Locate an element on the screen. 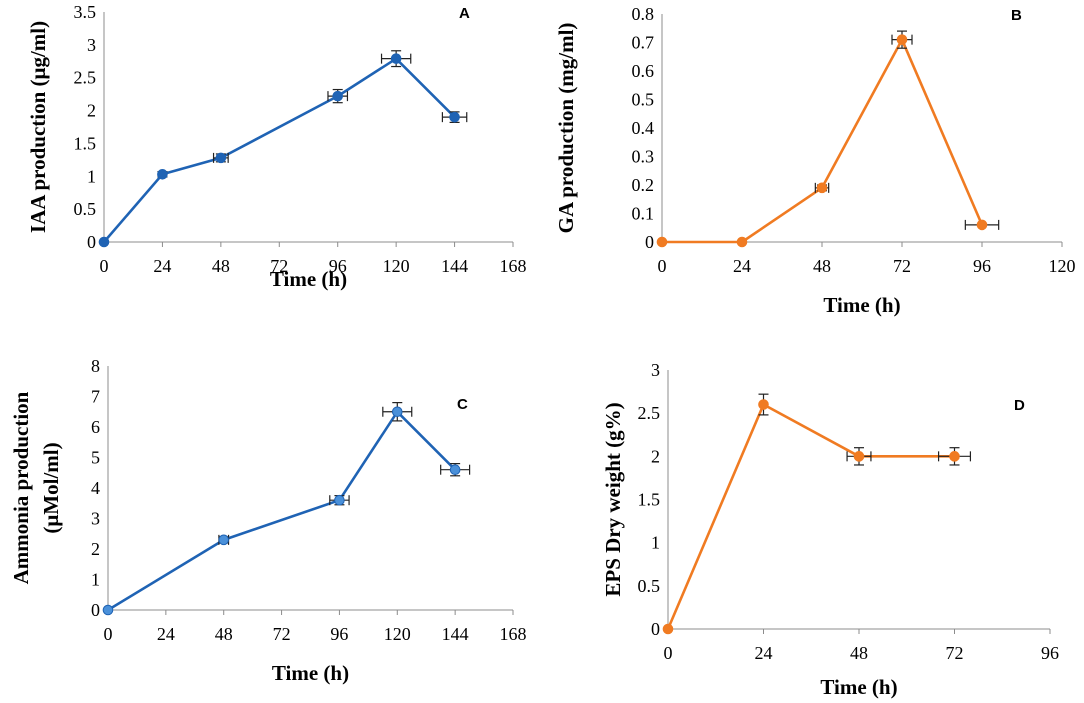 This screenshot has height=703, width=1084. y-axis-title: EPS Dry weight (g%) is located at coordinates (613, 499).